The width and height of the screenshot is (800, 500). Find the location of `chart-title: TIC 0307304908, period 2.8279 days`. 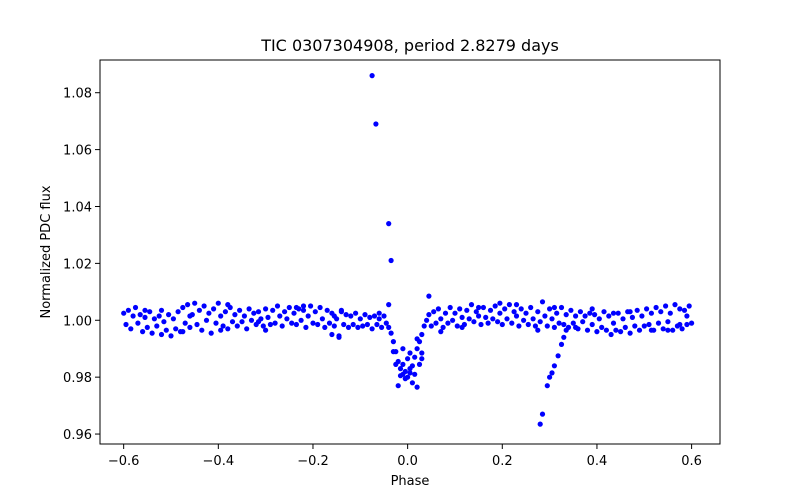

chart-title: TIC 0307304908, period 2.8279 days is located at coordinates (409, 45).